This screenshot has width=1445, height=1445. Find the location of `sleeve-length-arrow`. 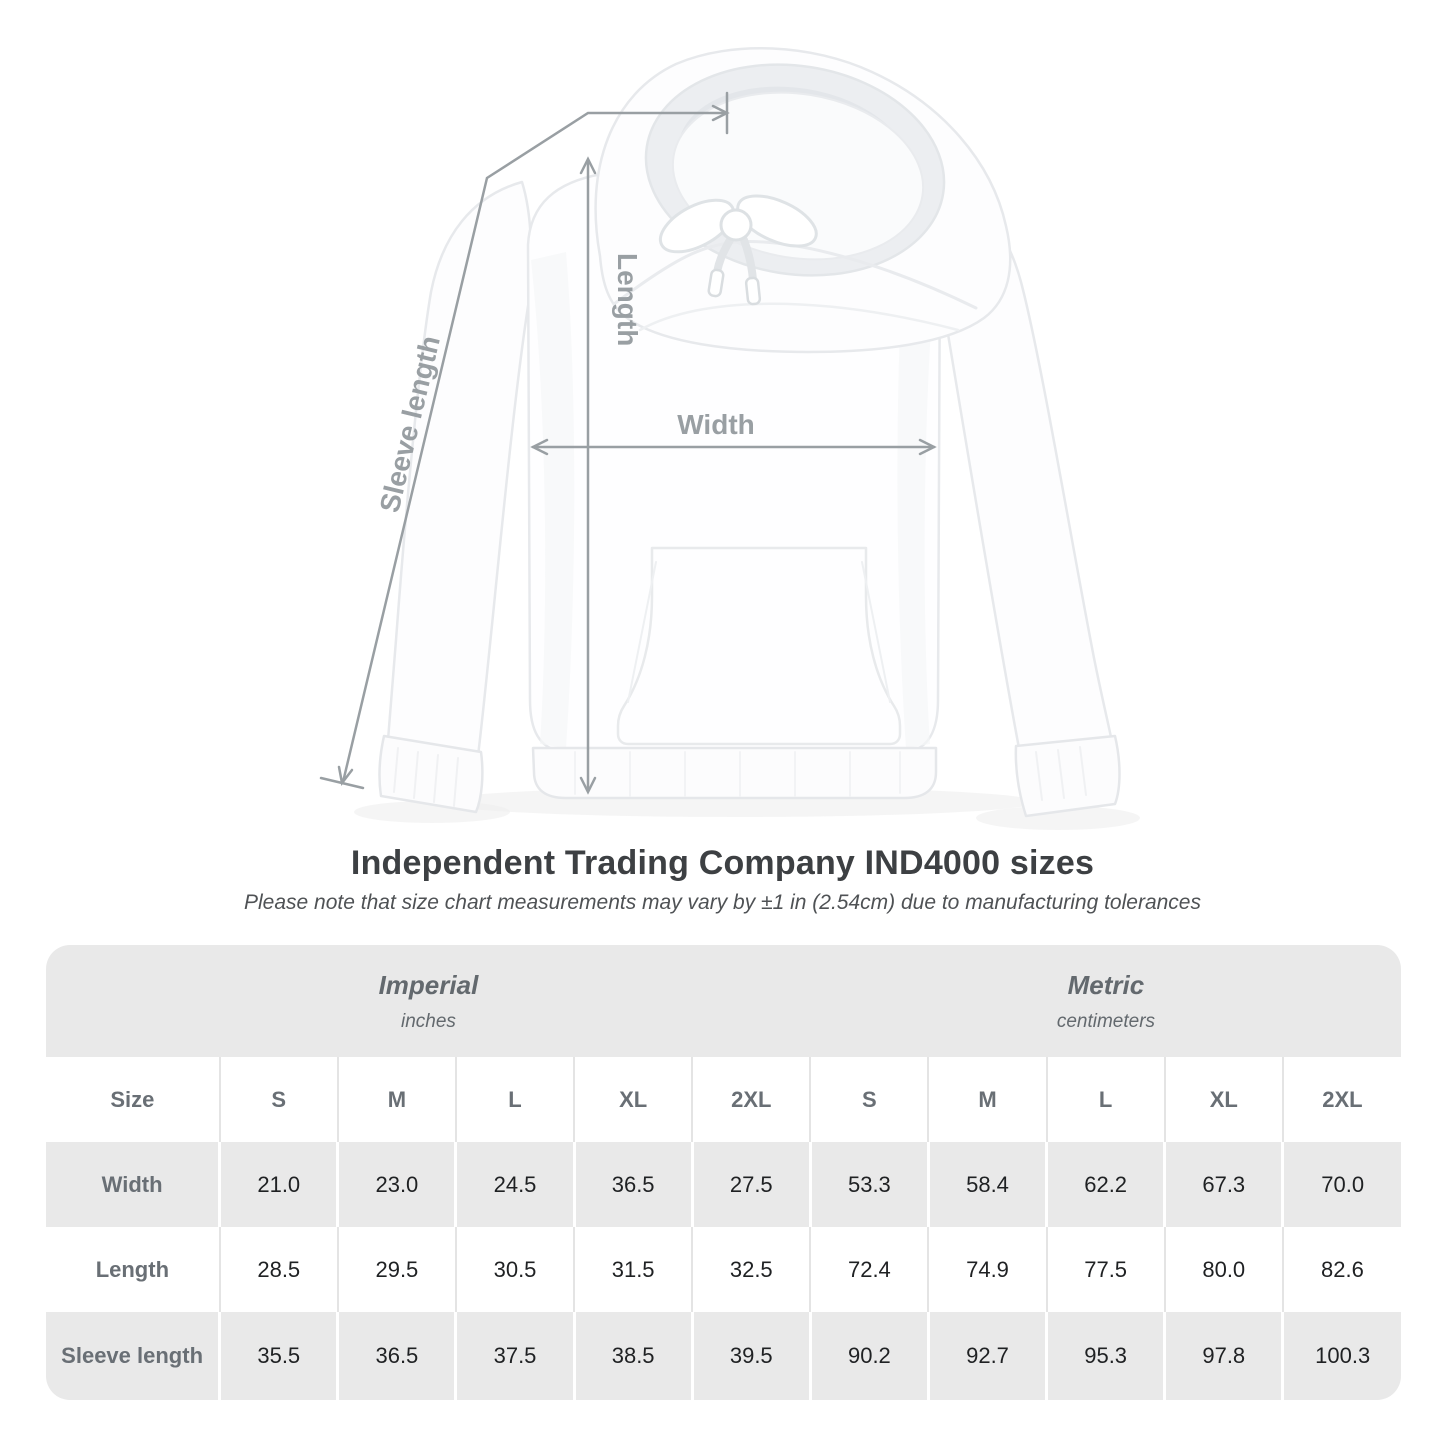

sleeve-length-arrow is located at coordinates (524, 440).